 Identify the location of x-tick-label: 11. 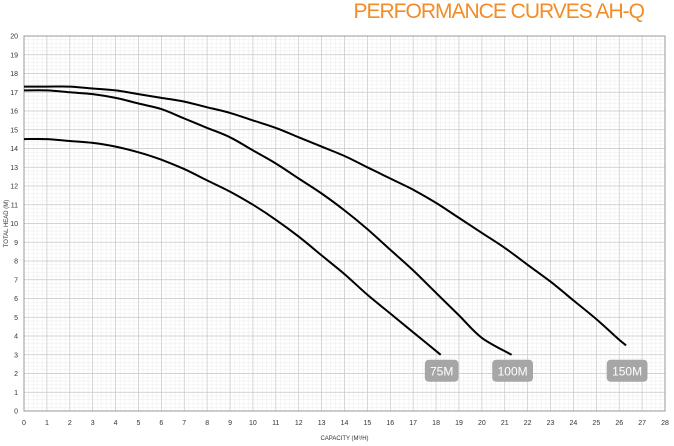
(275, 423).